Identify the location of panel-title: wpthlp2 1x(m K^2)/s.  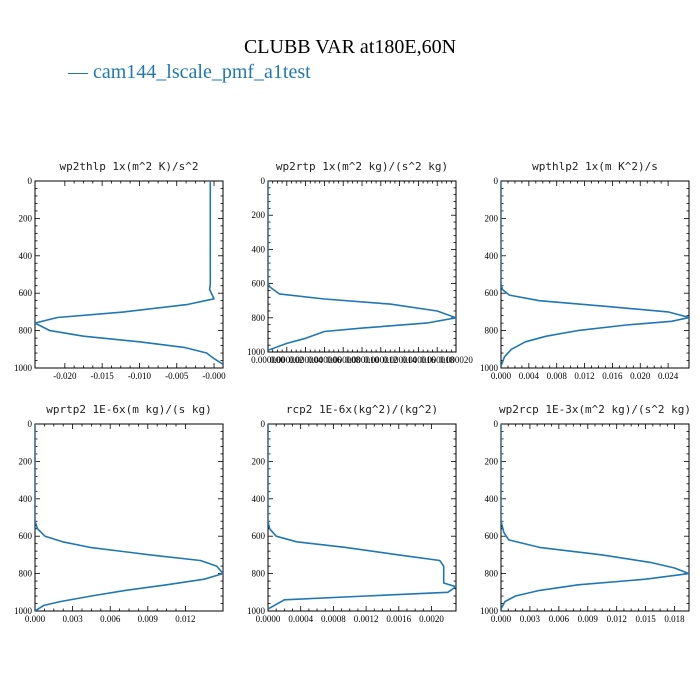
(595, 166).